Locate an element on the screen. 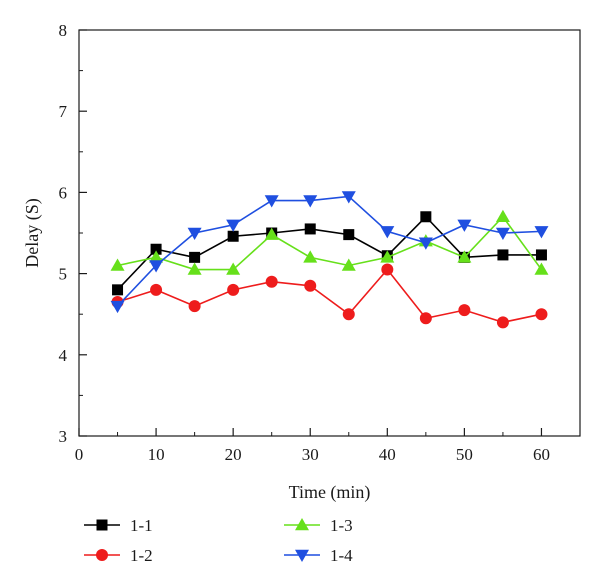 The width and height of the screenshot is (600, 588). legend-item-1-4: 1-4 is located at coordinates (318, 555).